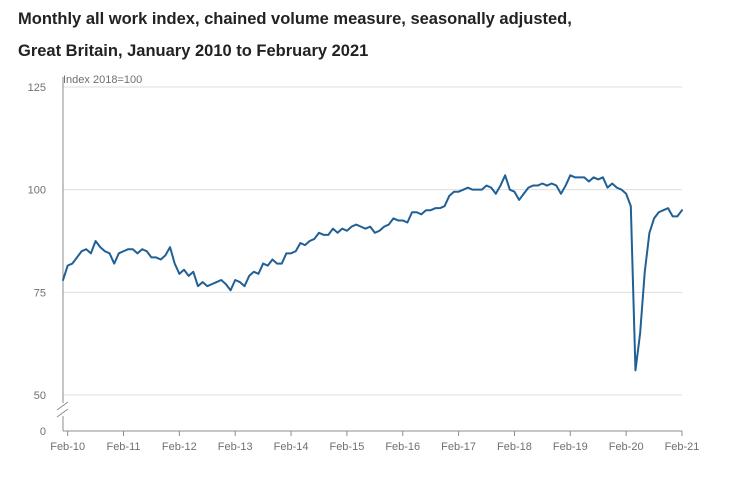 The height and width of the screenshot is (504, 755). I want to click on y-axis-tick-labels: 125 100 75 50 0, so click(37, 260).